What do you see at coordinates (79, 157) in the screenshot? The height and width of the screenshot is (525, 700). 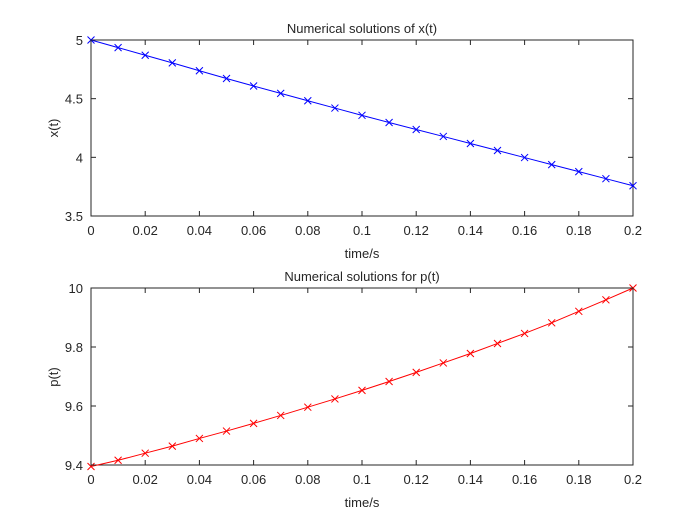 I see `y-tick-label: 4` at bounding box center [79, 157].